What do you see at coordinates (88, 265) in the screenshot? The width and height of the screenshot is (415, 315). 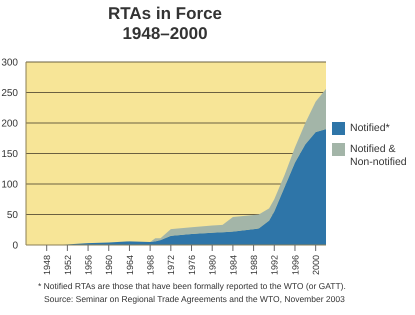 I see `x-tick-label: 1956` at bounding box center [88, 265].